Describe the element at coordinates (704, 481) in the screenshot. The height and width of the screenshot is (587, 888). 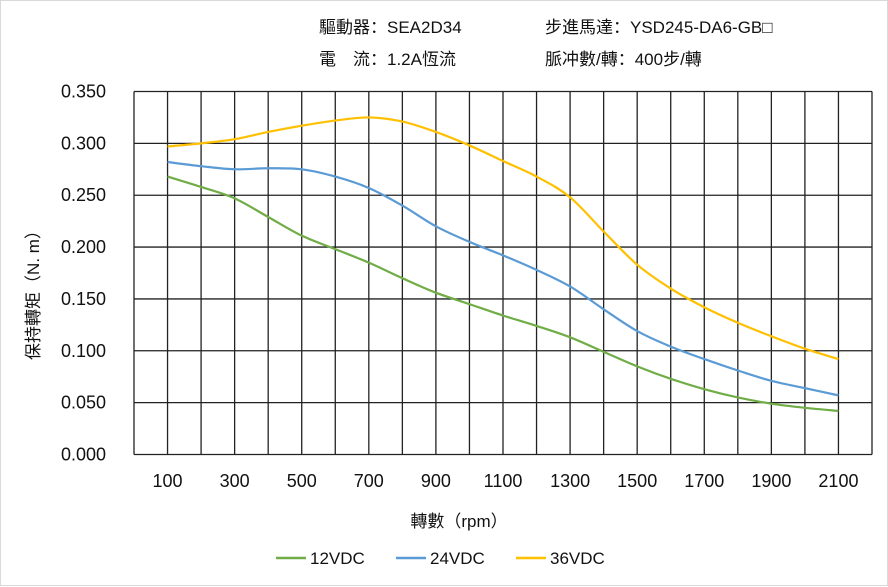
I see `x-tick-label: 1700` at that location.